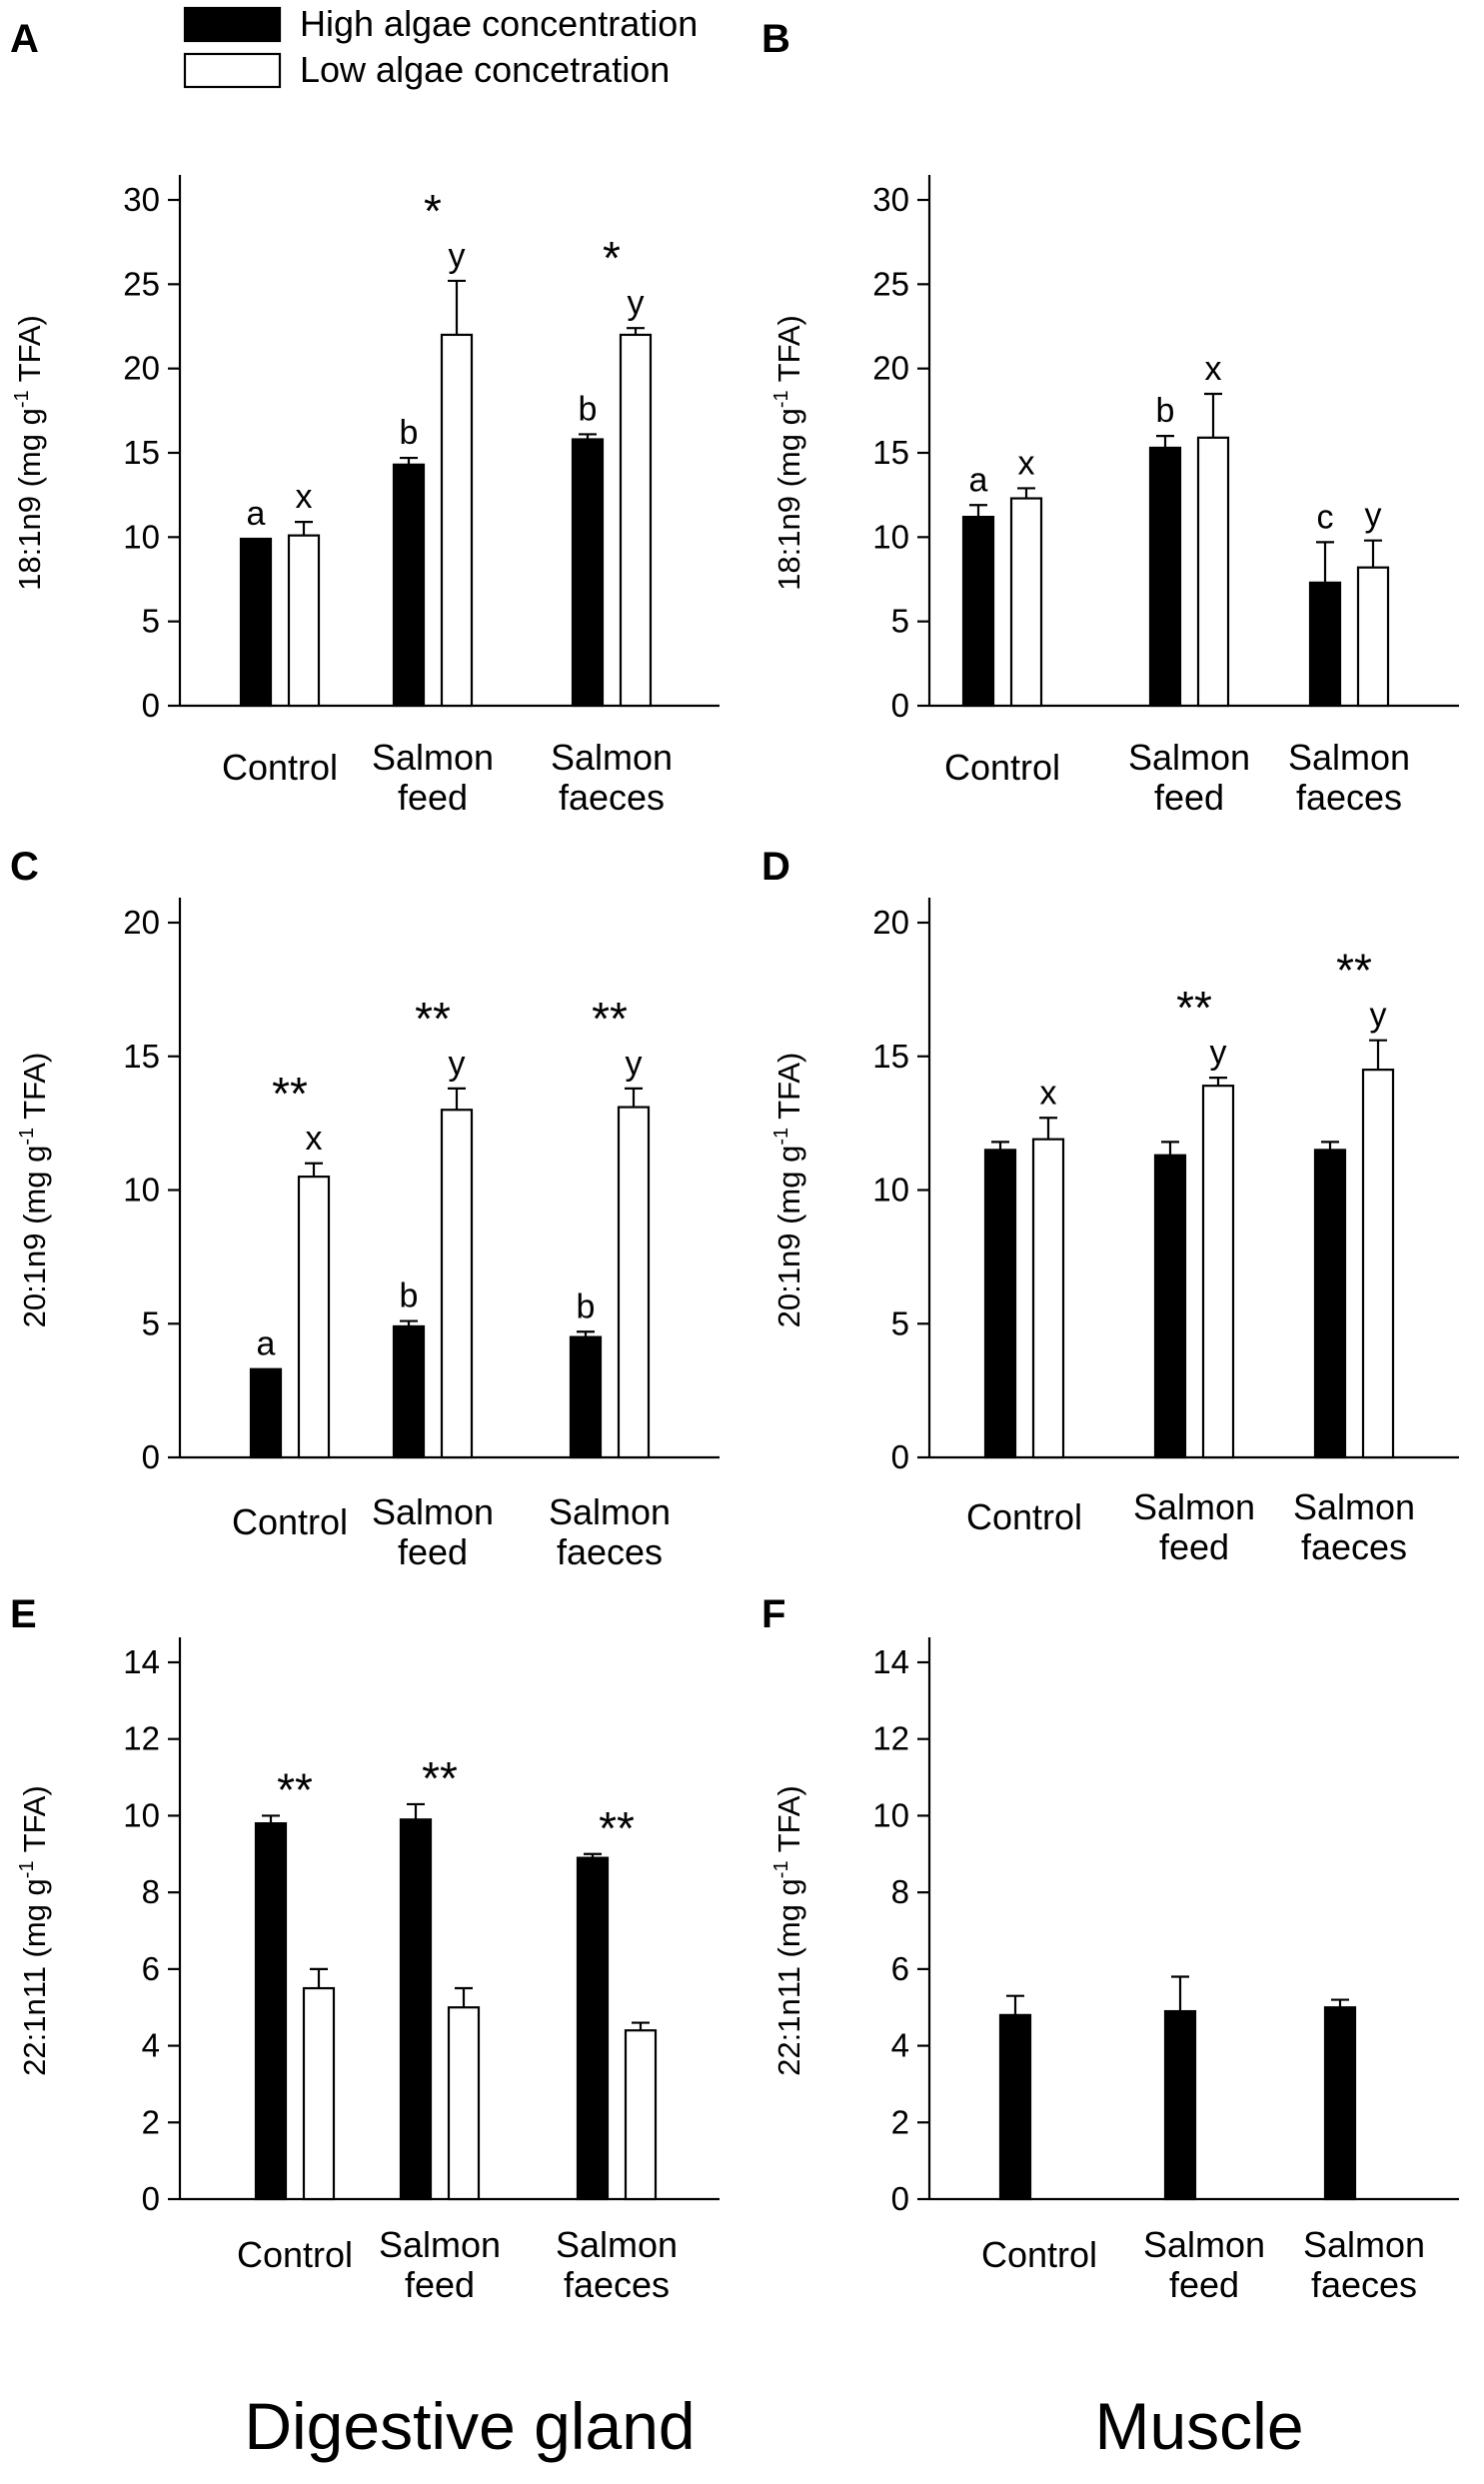 This screenshot has height=2484, width=1484. Describe the element at coordinates (433, 1551) in the screenshot. I see `panel-c-category-label-2: feed` at that location.